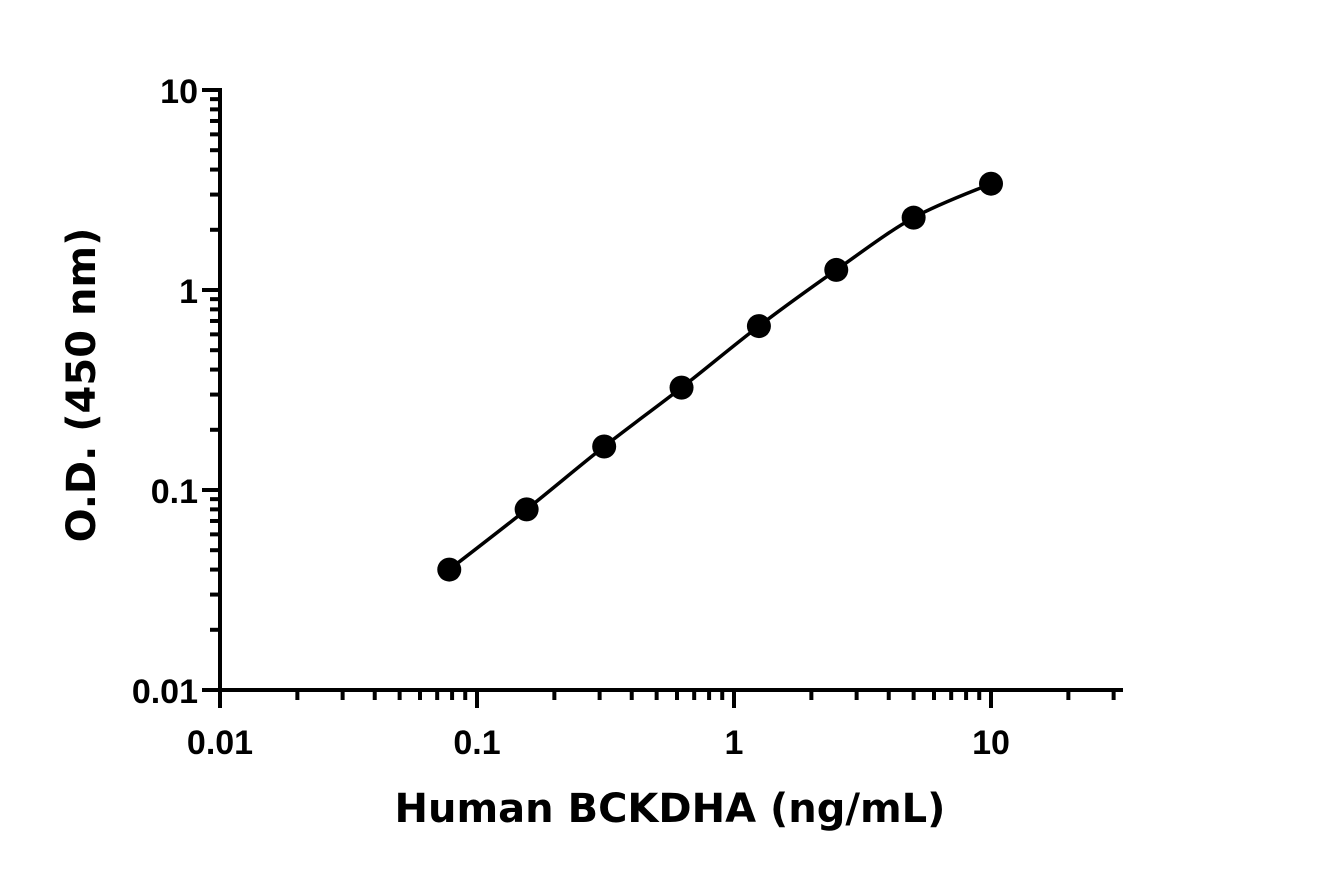  What do you see at coordinates (991, 743) in the screenshot?
I see `x-tick-label: 10` at bounding box center [991, 743].